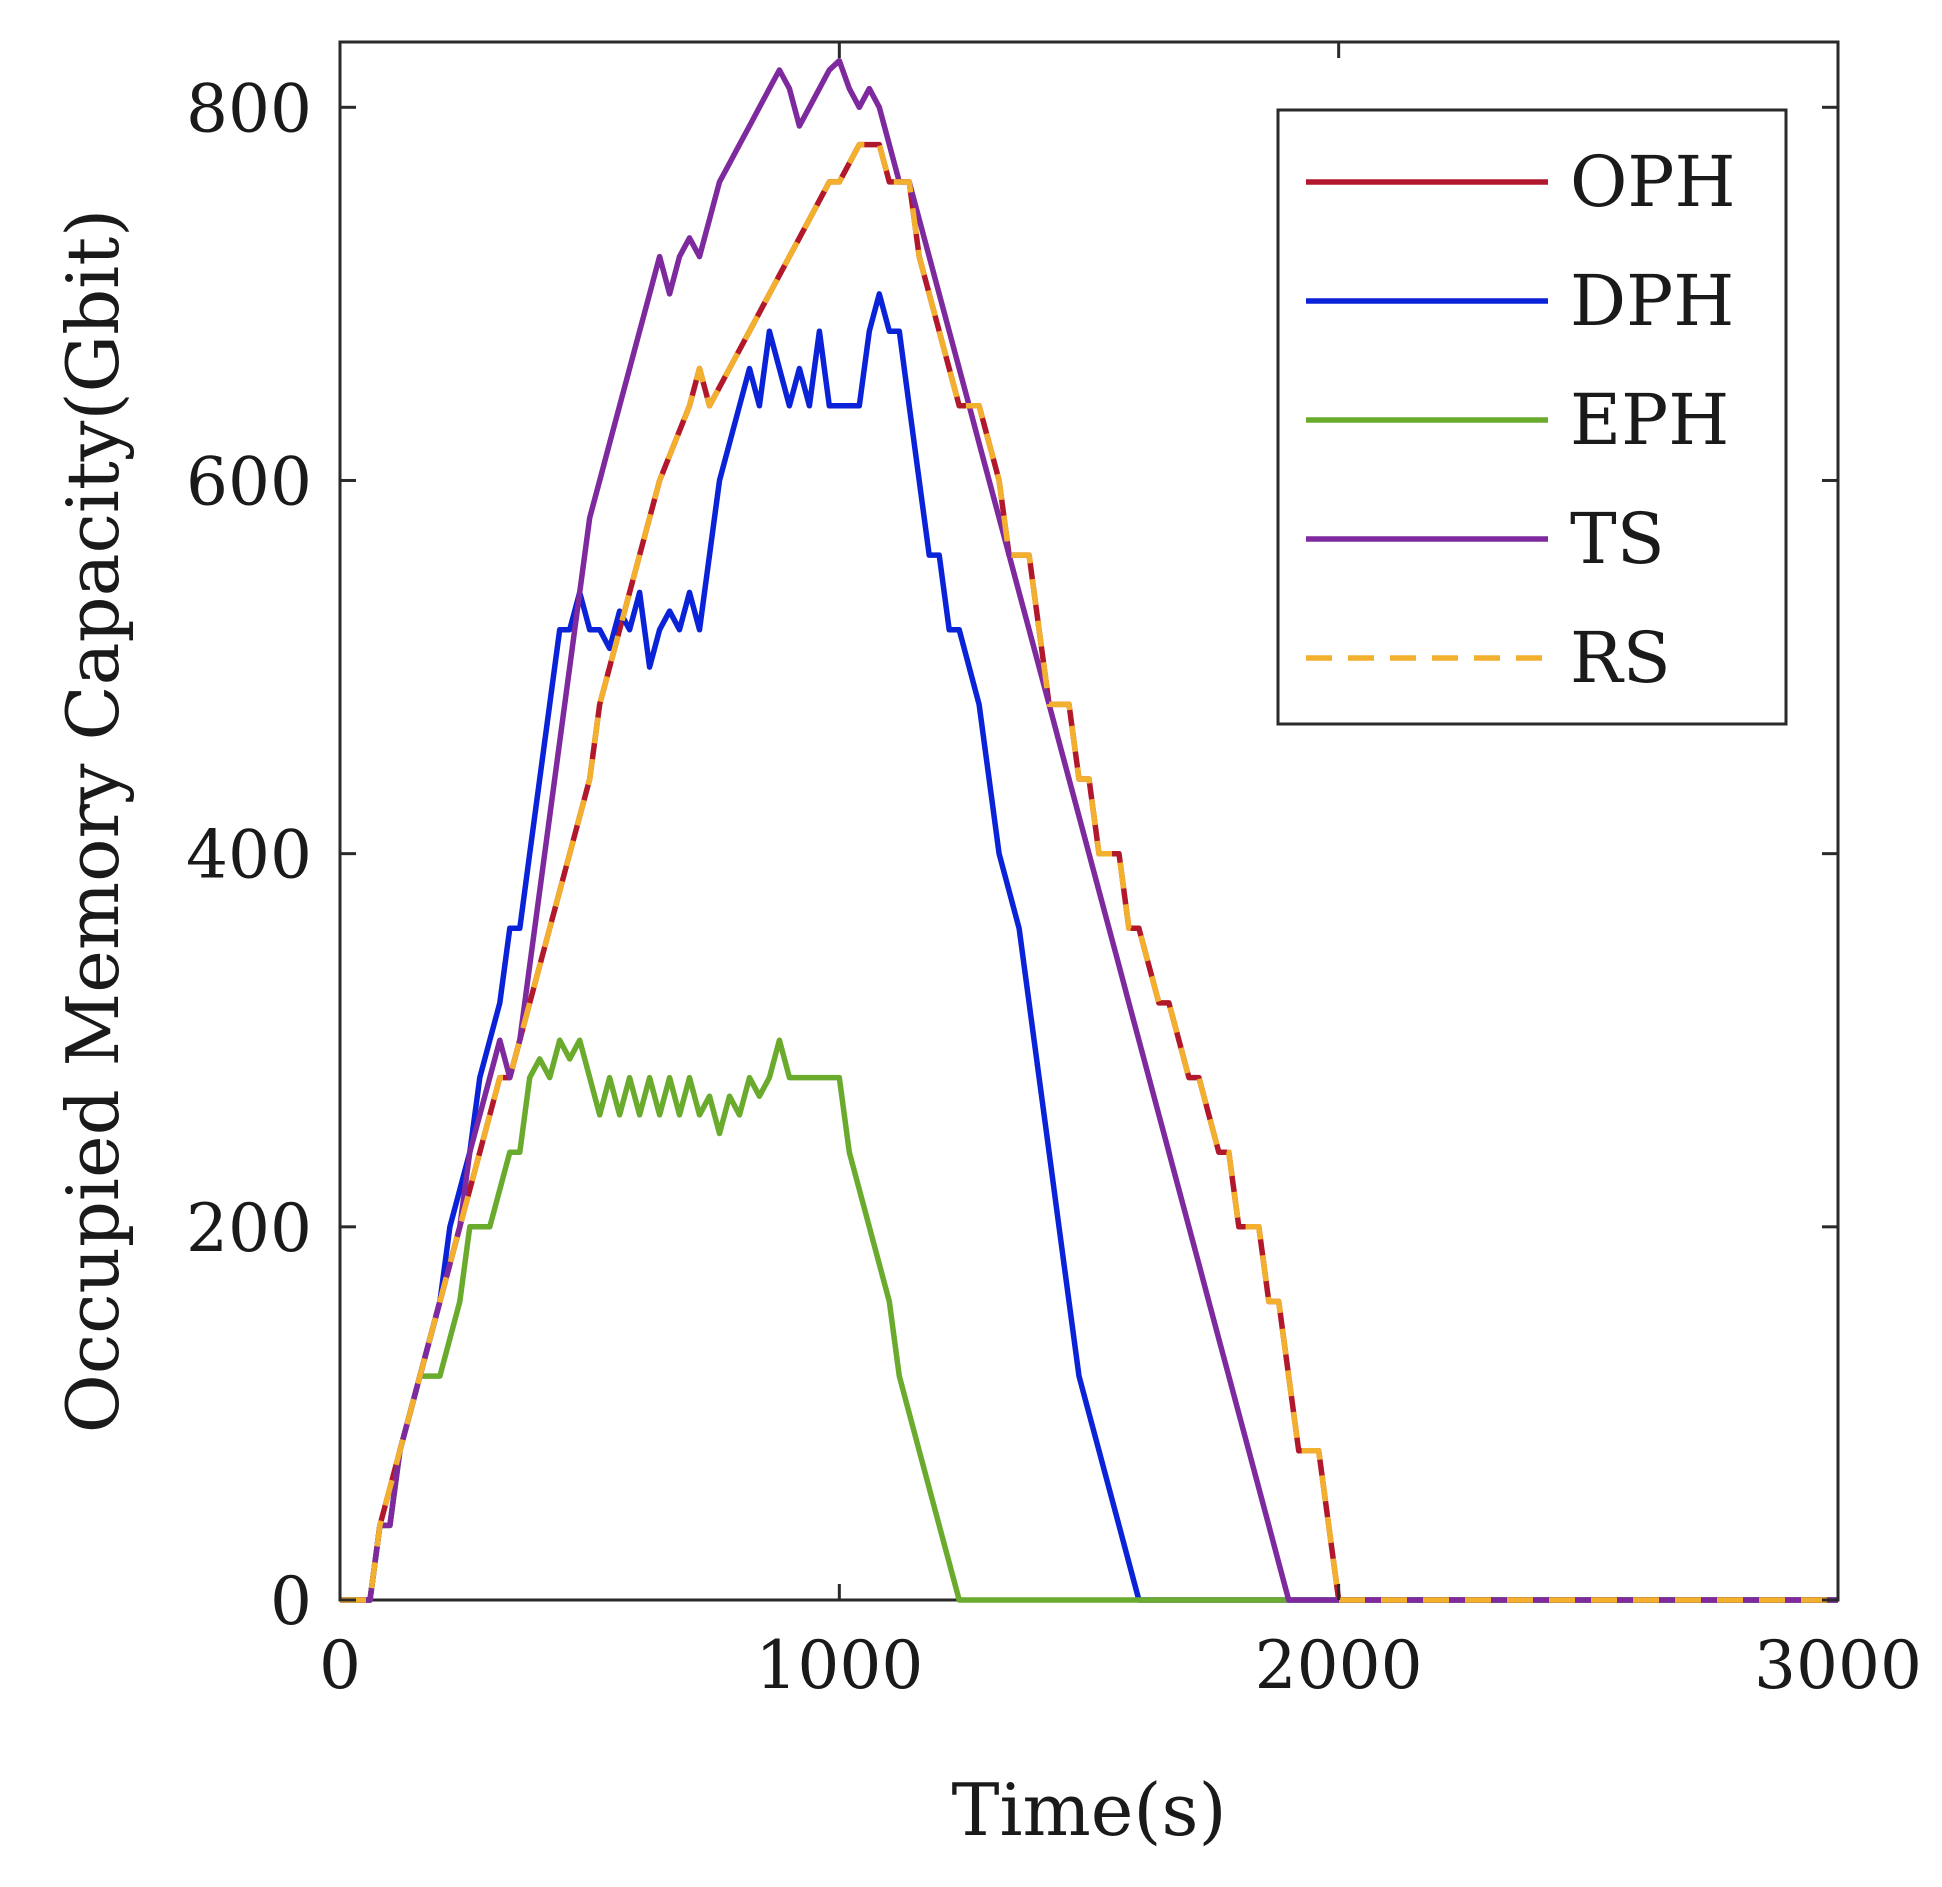  Describe the element at coordinates (93, 821) in the screenshot. I see `y-axis-label: Occupied Memory Capacity(Gbit)` at that location.